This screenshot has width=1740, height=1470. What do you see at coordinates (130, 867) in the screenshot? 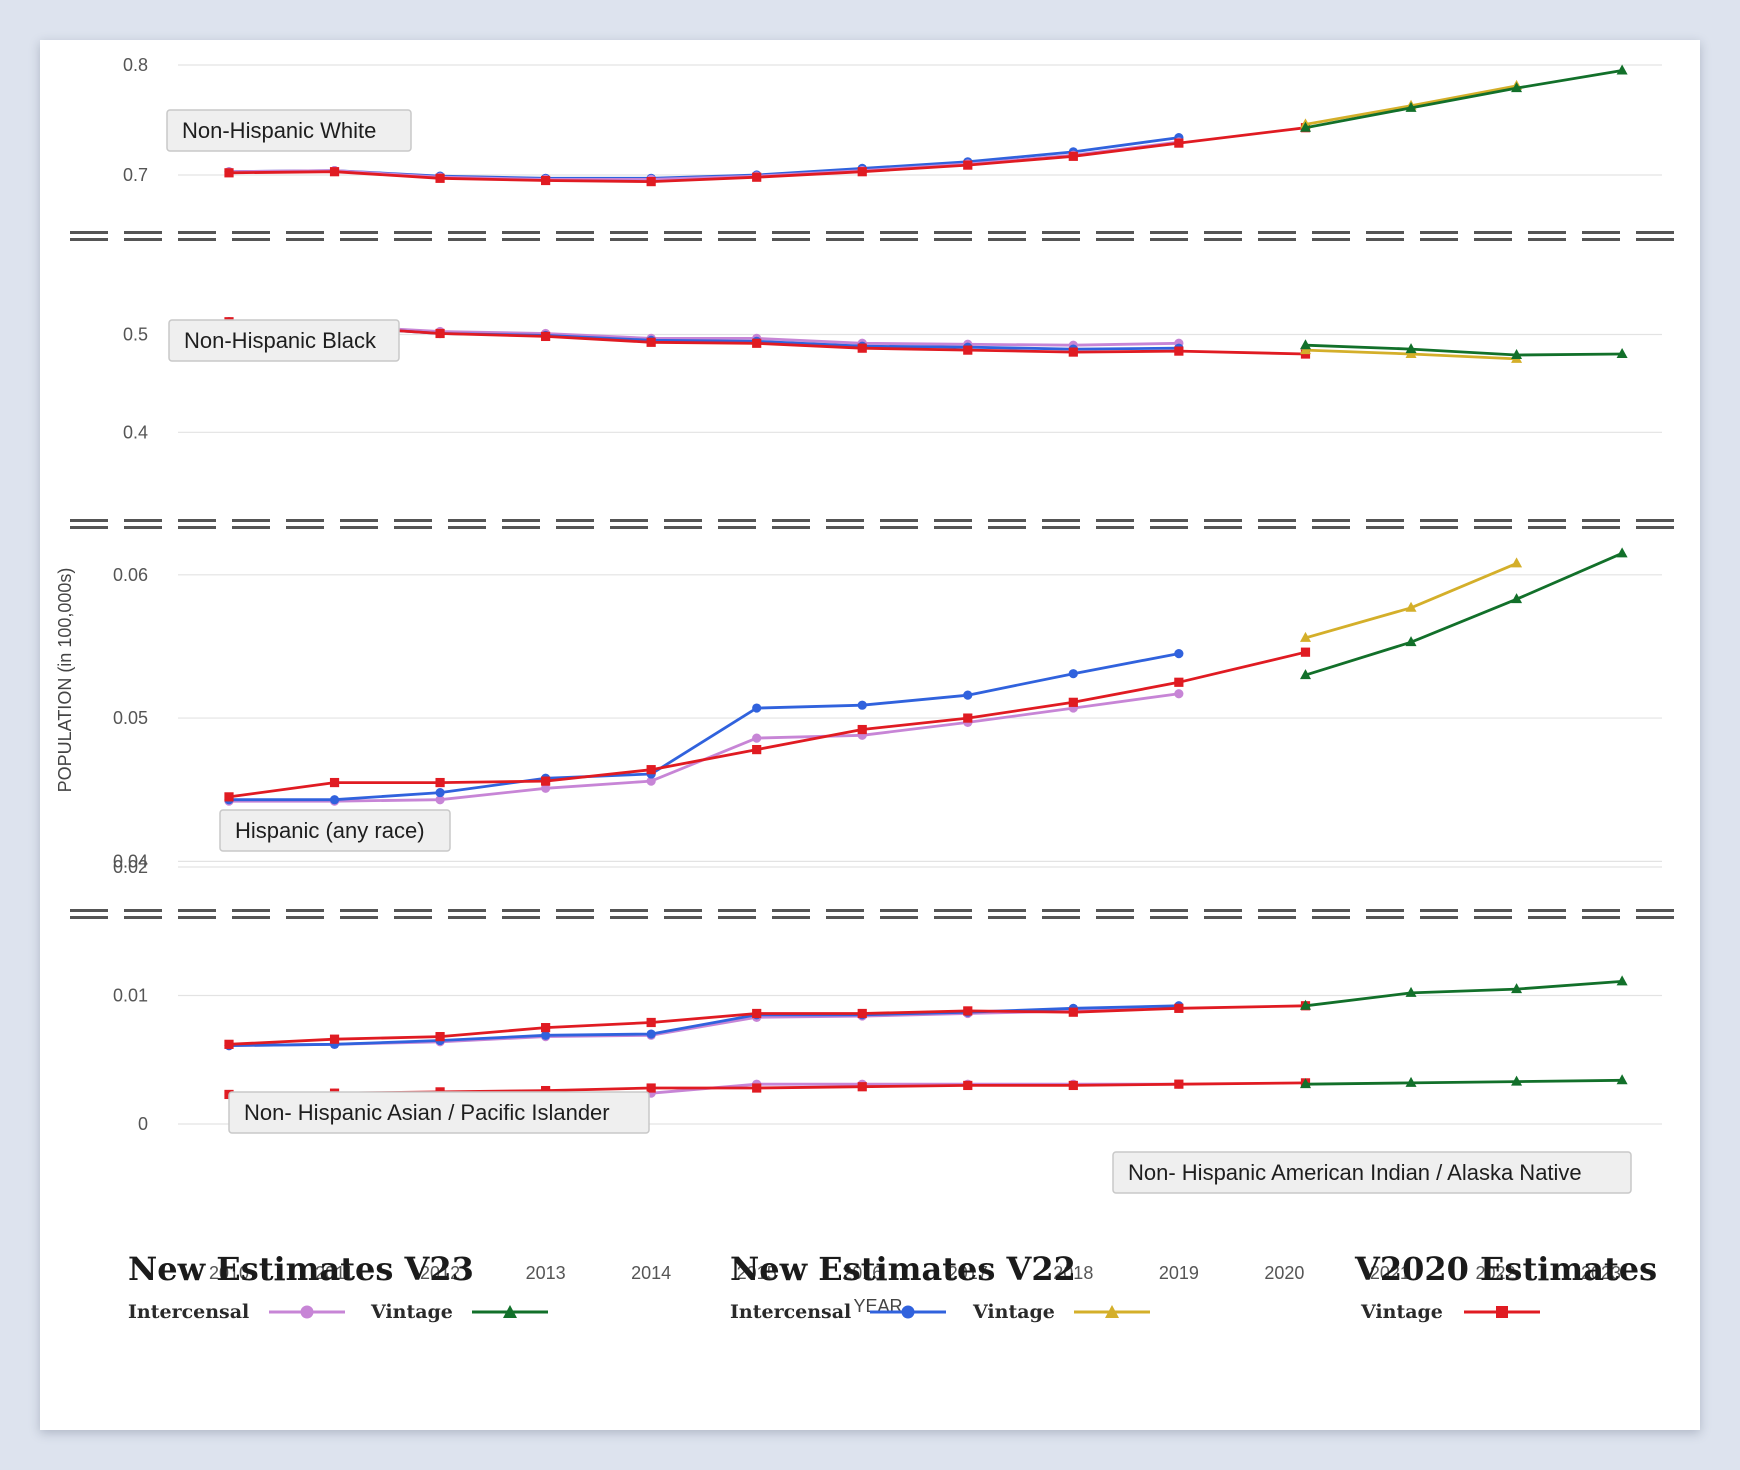
I see `y-tick-label: 0.02` at bounding box center [130, 867].